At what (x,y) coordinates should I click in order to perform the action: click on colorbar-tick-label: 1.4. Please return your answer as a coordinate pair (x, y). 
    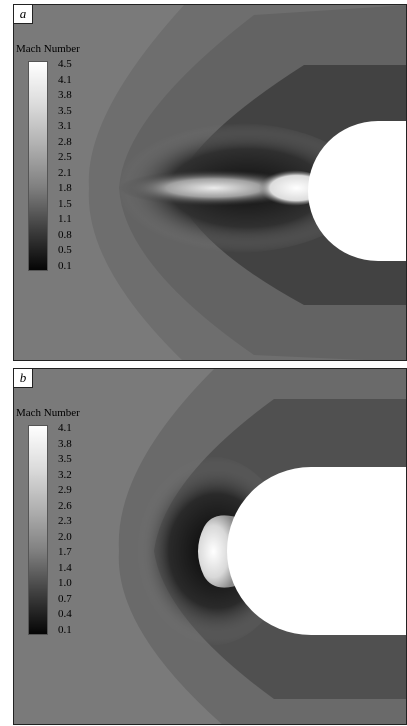
    Looking at the image, I should click on (65, 567).